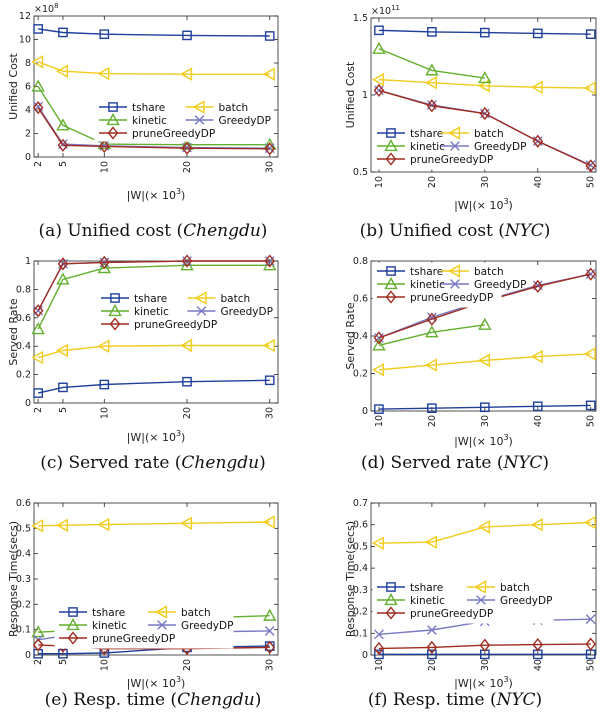  What do you see at coordinates (108, 613) in the screenshot?
I see `legend-label-tshare: tshare` at bounding box center [108, 613].